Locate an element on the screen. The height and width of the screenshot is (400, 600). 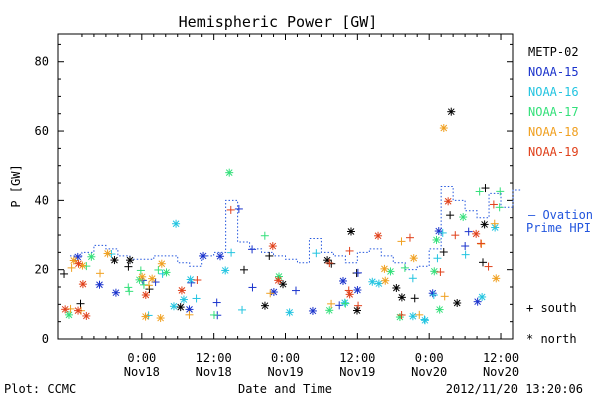
legend-entry: NOAA-18 is located at coordinates (553, 132).